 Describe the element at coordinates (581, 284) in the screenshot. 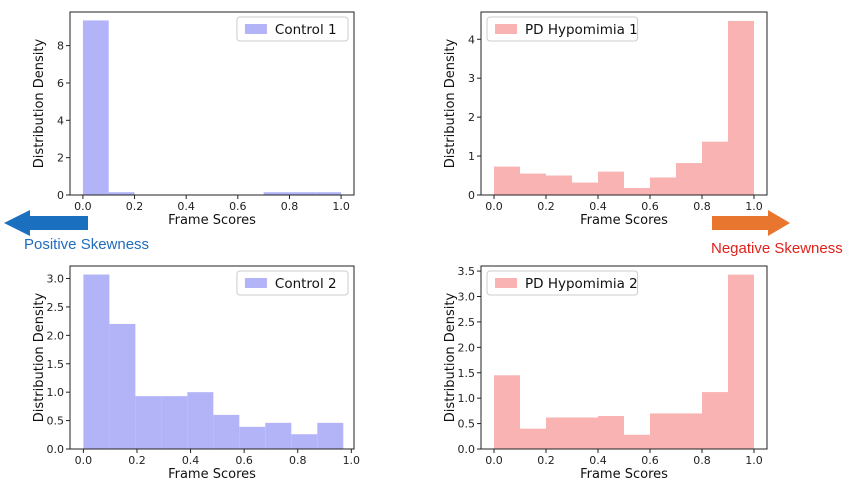

I see `legend-label: PD Hypomimia 2` at that location.